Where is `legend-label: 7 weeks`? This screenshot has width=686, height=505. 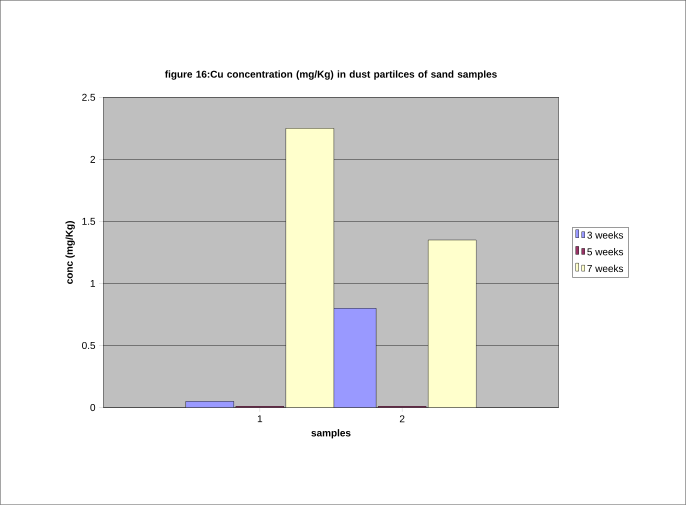
legend-label: 7 weeks is located at coordinates (605, 268).